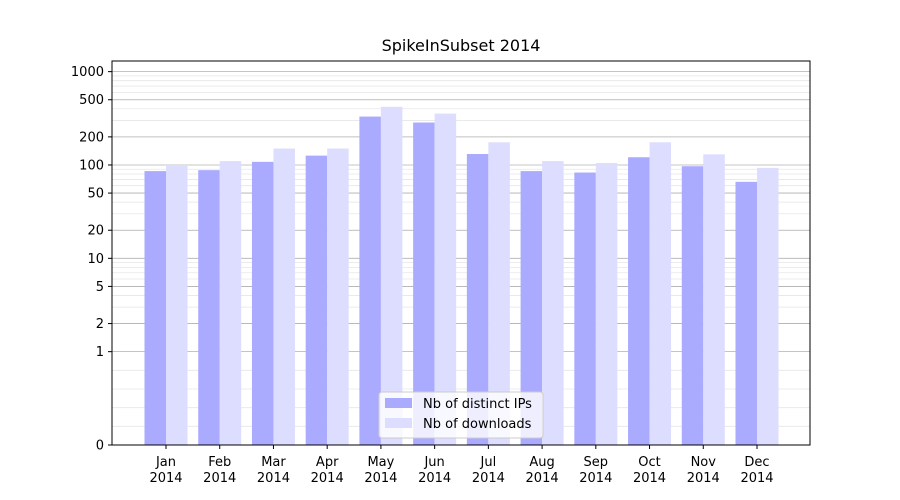  Describe the element at coordinates (219, 470) in the screenshot. I see `x-tick-label: Feb 2014` at that location.